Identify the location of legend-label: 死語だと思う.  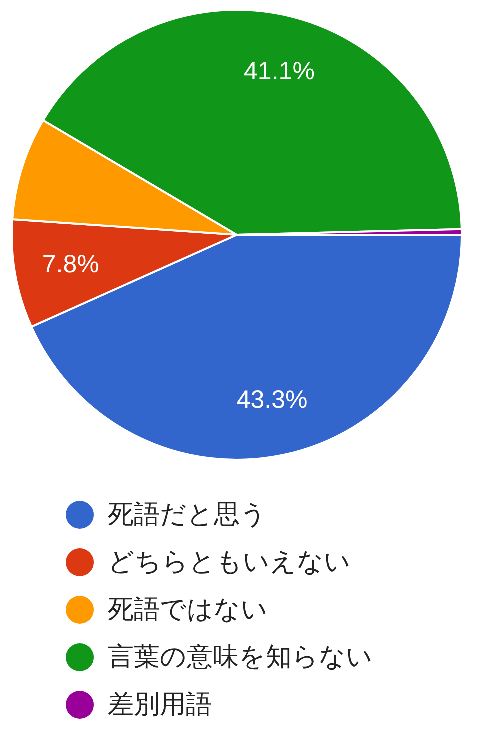
(187, 515).